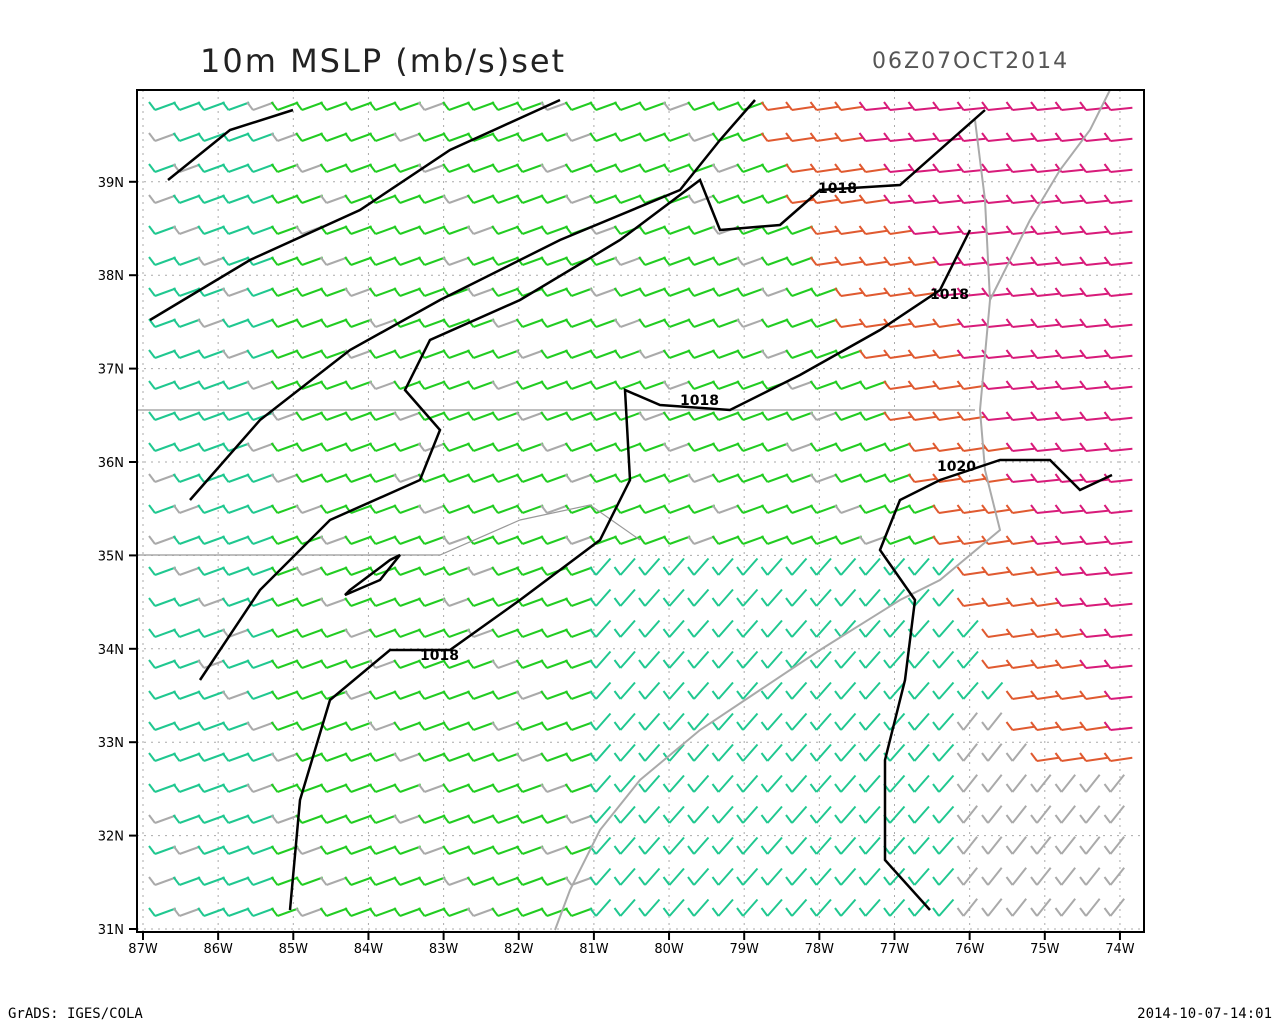  What do you see at coordinates (837, 189) in the screenshot?
I see `contour-label: 1018` at bounding box center [837, 189].